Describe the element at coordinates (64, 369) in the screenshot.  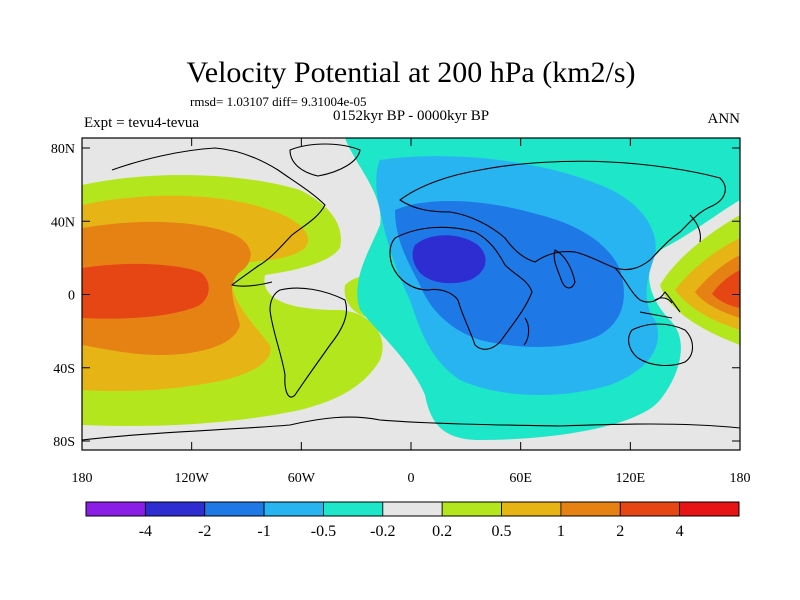
I see `y-tick-label: 40S` at that location.